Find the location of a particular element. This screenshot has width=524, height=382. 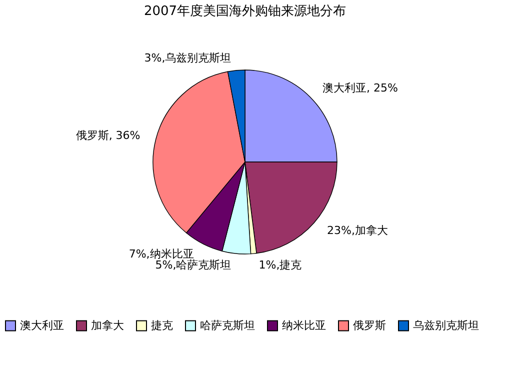

legend-label: 俄罗斯 is located at coordinates (369, 325).